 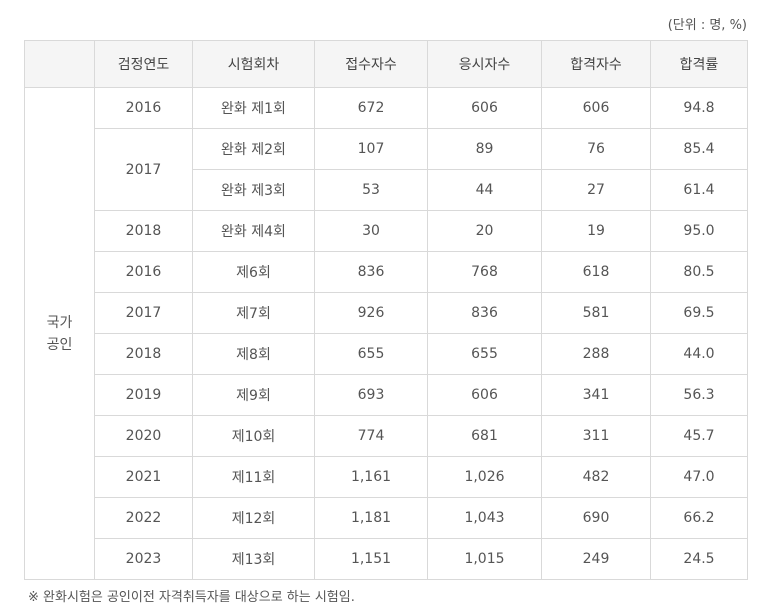 I want to click on applicants-cell: 693, so click(x=371, y=395).